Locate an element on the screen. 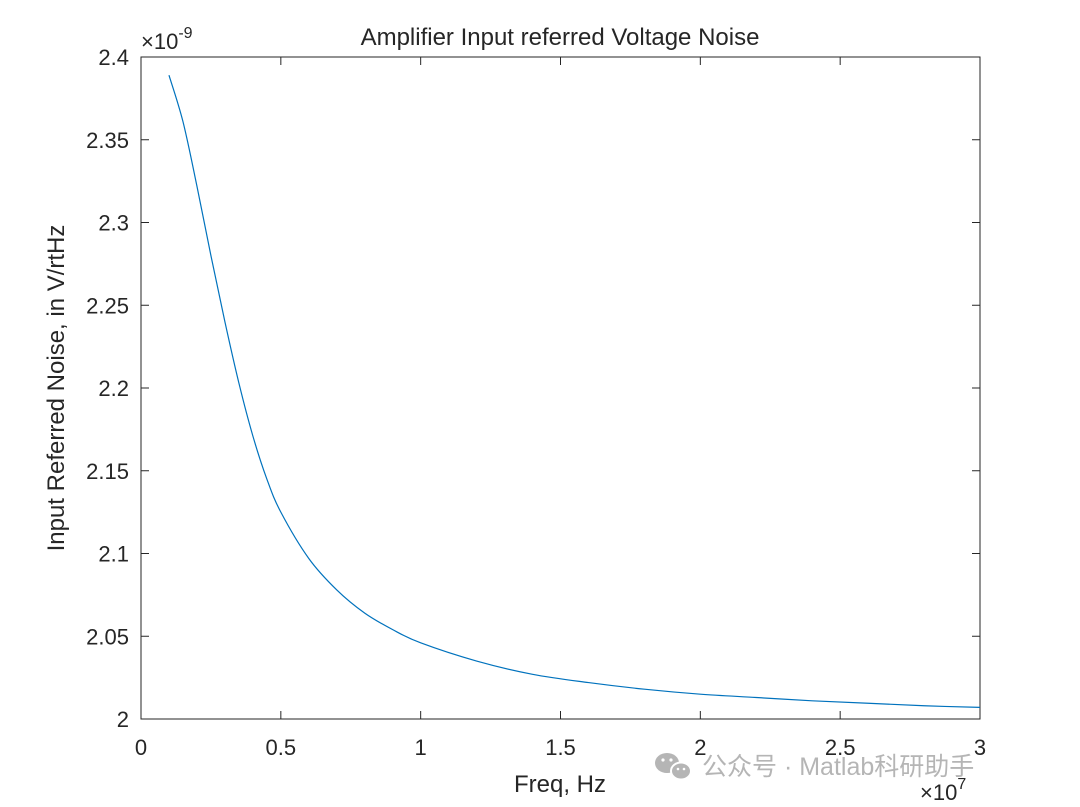  x-tick-label: 2 is located at coordinates (700, 747).